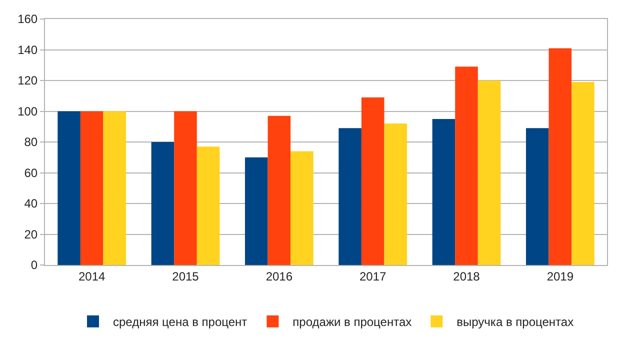 The height and width of the screenshot is (348, 620). Describe the element at coordinates (186, 276) in the screenshot. I see `x-tick-label: 2015` at that location.